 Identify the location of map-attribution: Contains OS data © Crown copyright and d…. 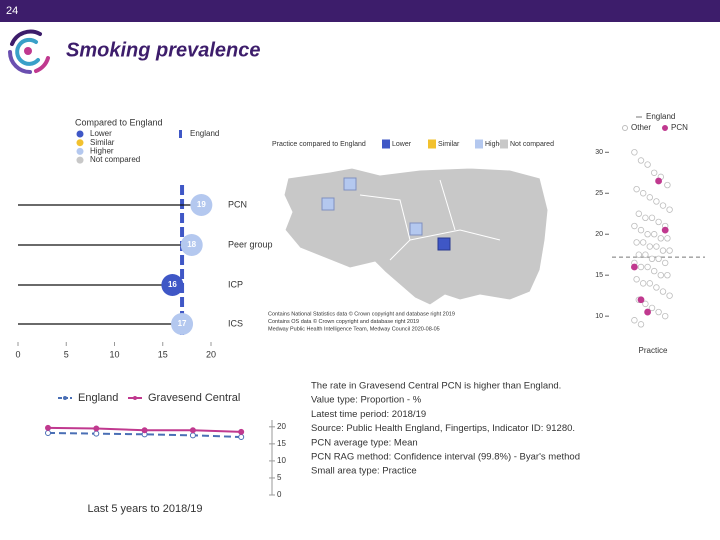
(343, 321).